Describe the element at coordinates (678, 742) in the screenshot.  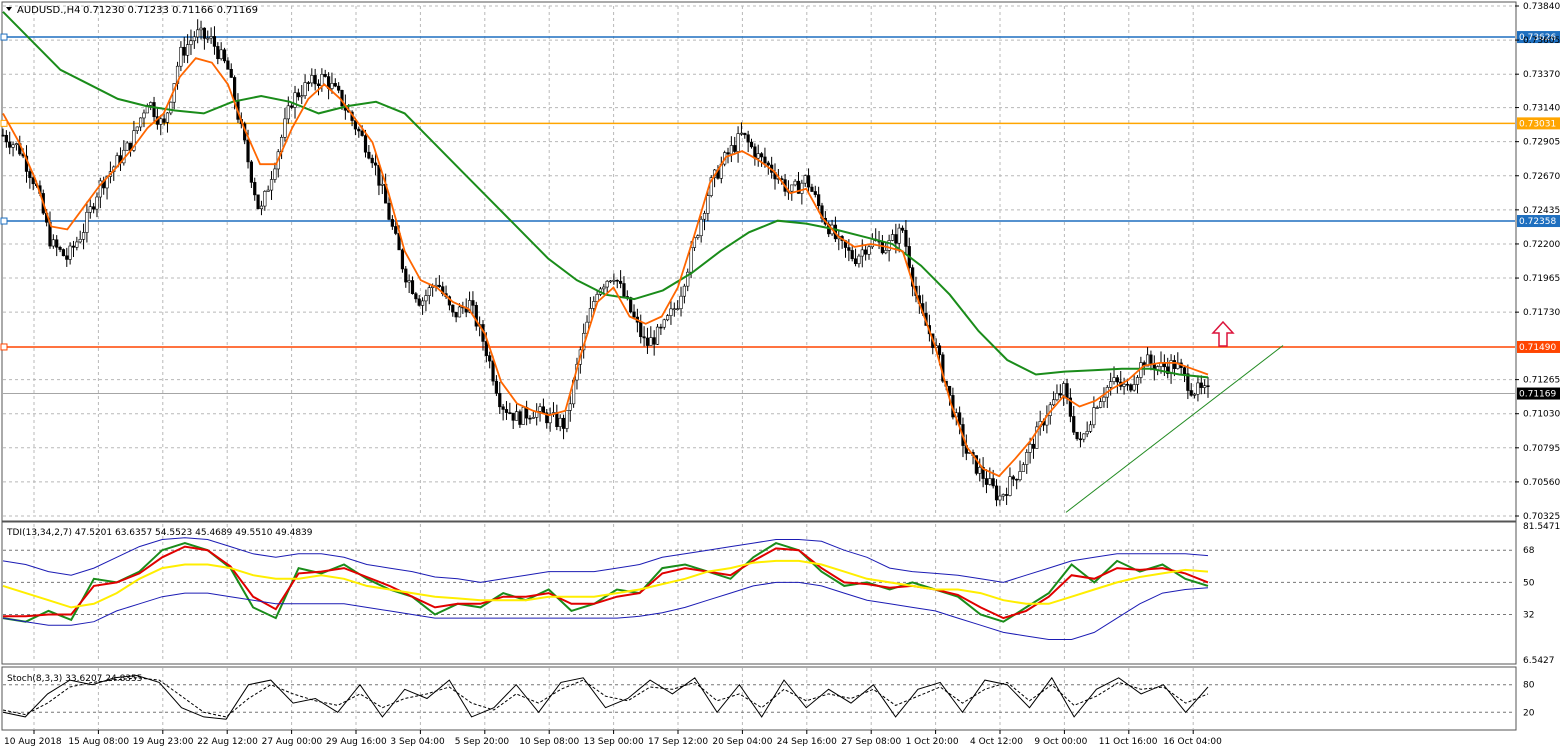
I see `x-tick-label: 17 Sep 12:00` at that location.